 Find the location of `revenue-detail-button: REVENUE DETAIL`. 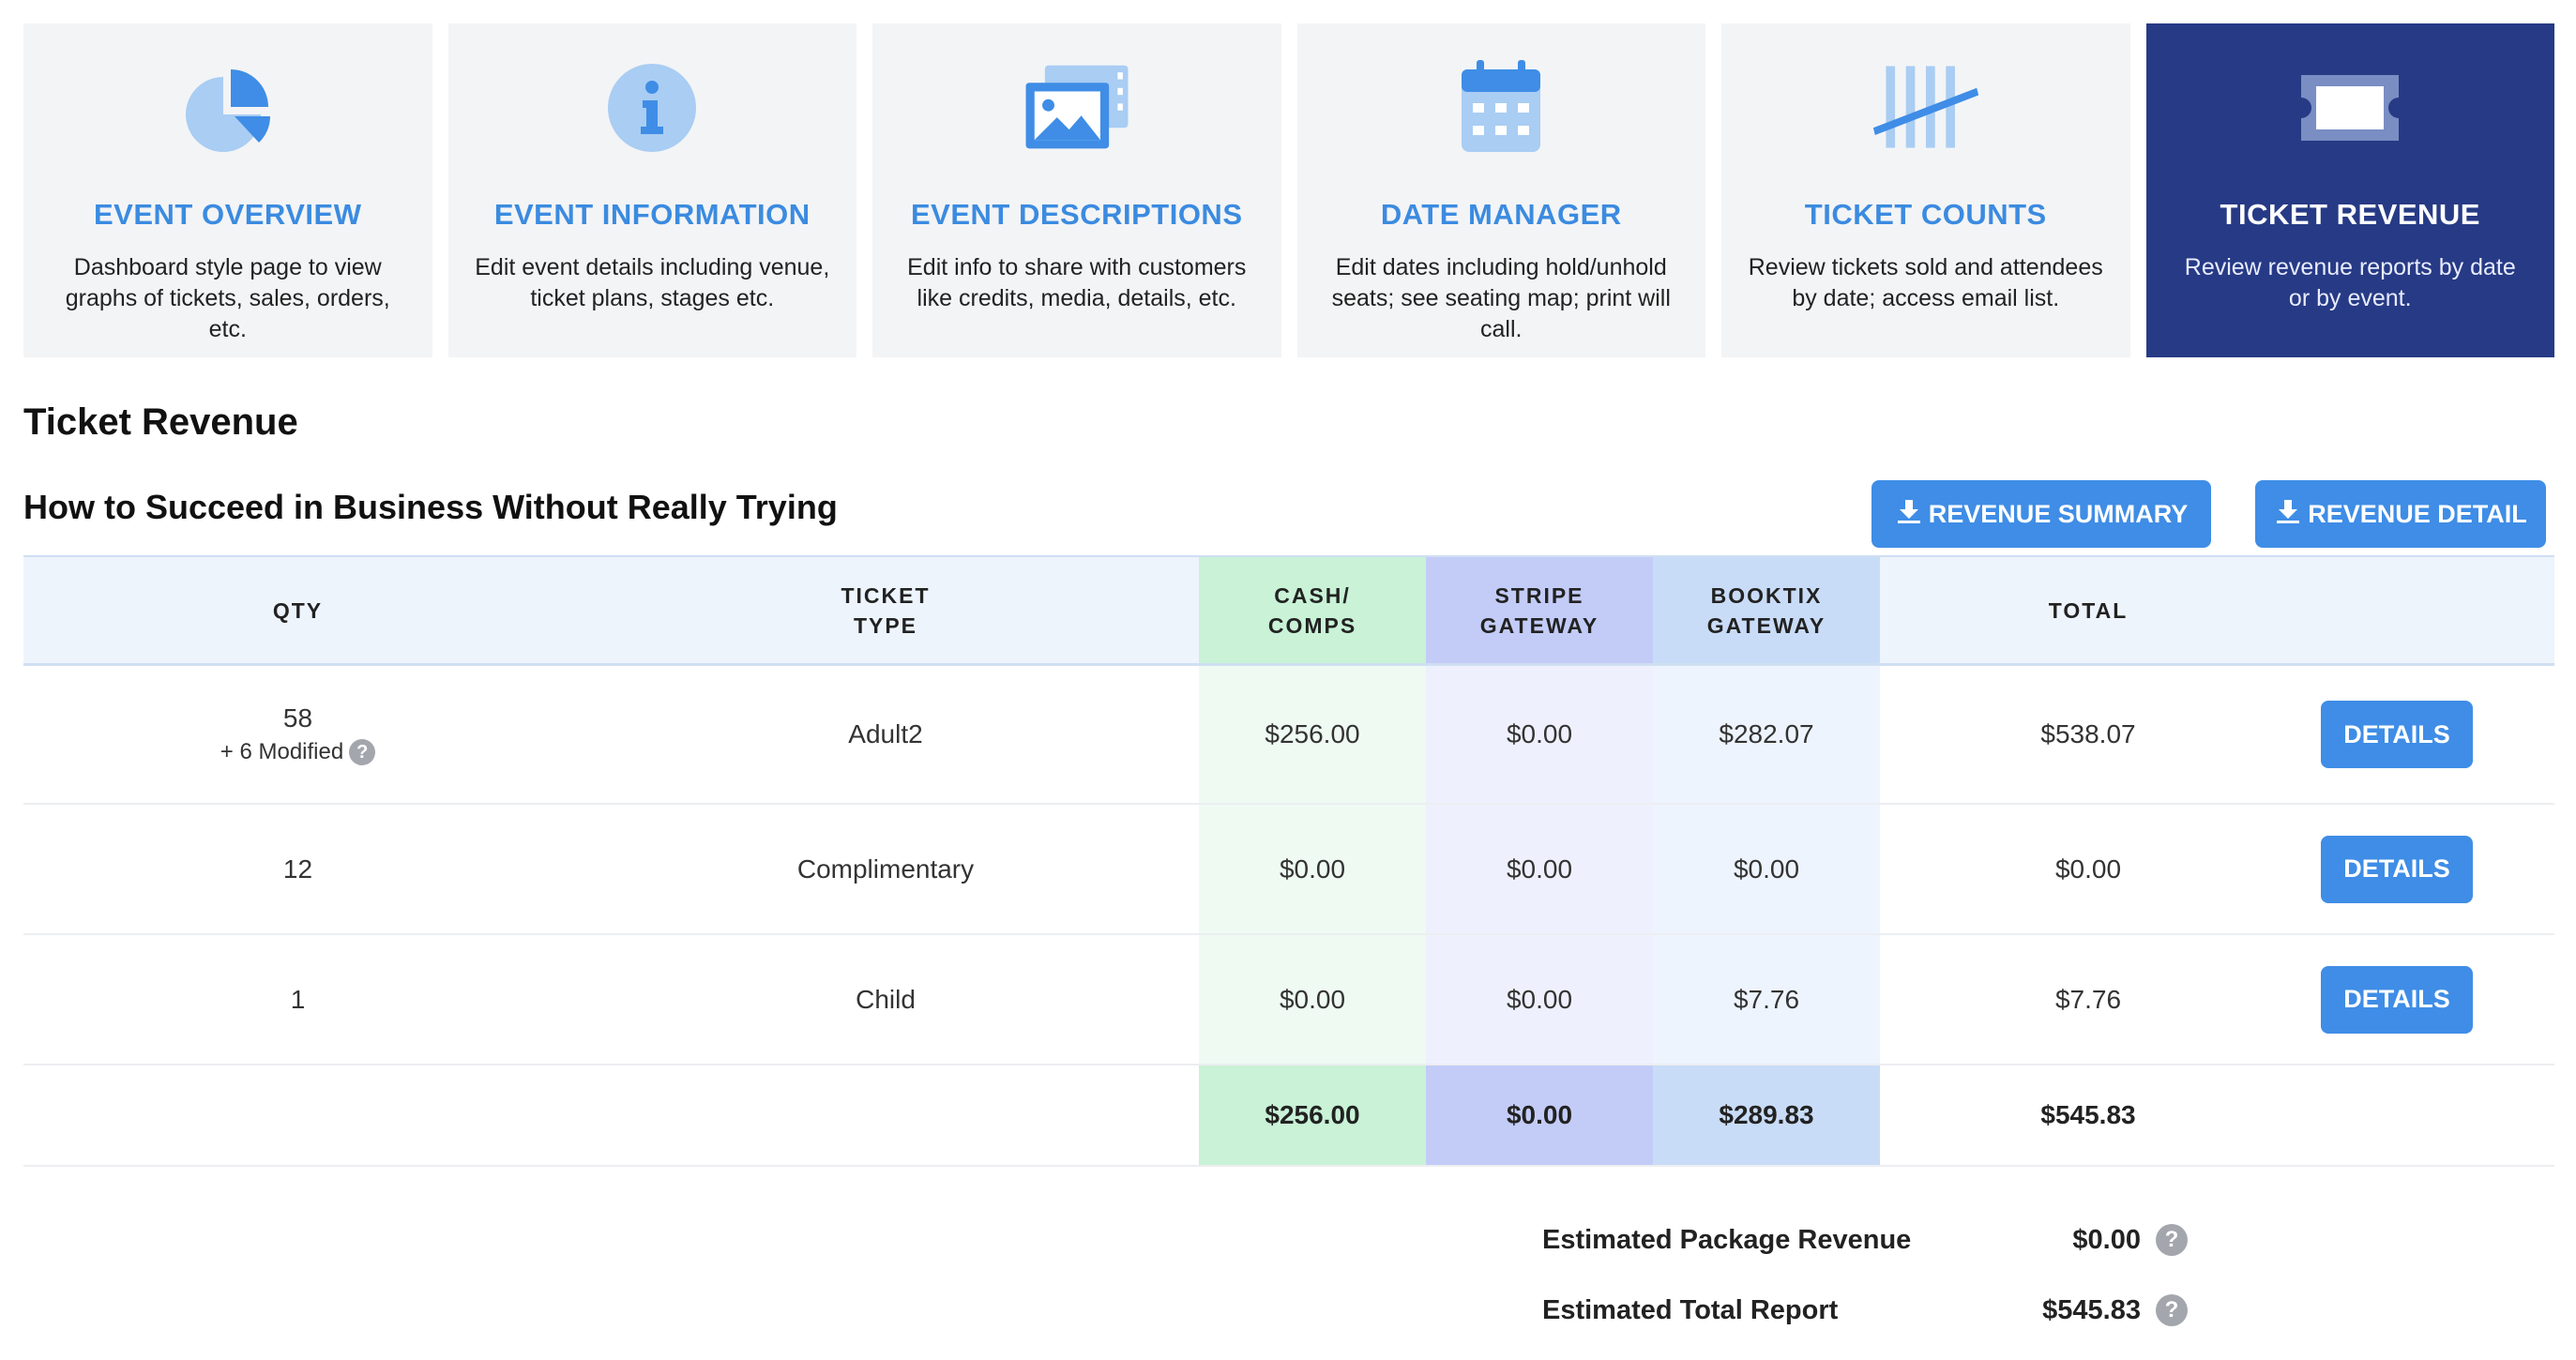

revenue-detail-button: REVENUE DETAIL is located at coordinates (2400, 514).